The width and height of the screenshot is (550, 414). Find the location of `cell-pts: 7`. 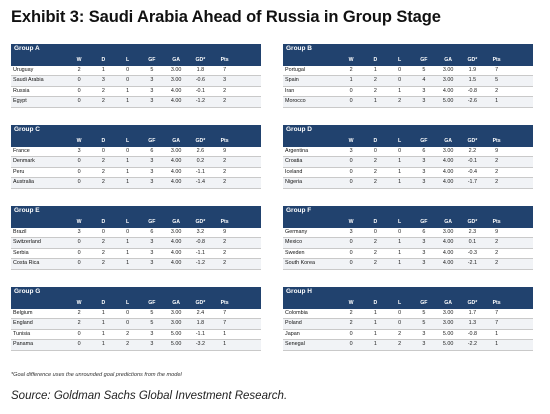

cell-pts: 7 is located at coordinates (225, 70).